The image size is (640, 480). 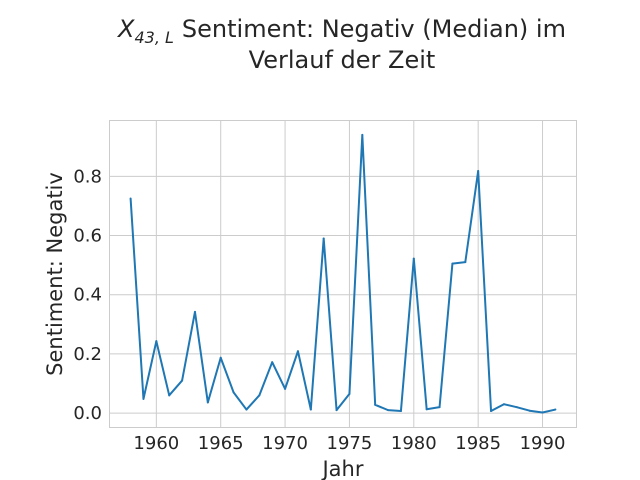 I want to click on chart-title-line-2: Verlauf der Zeit, so click(x=342, y=60).